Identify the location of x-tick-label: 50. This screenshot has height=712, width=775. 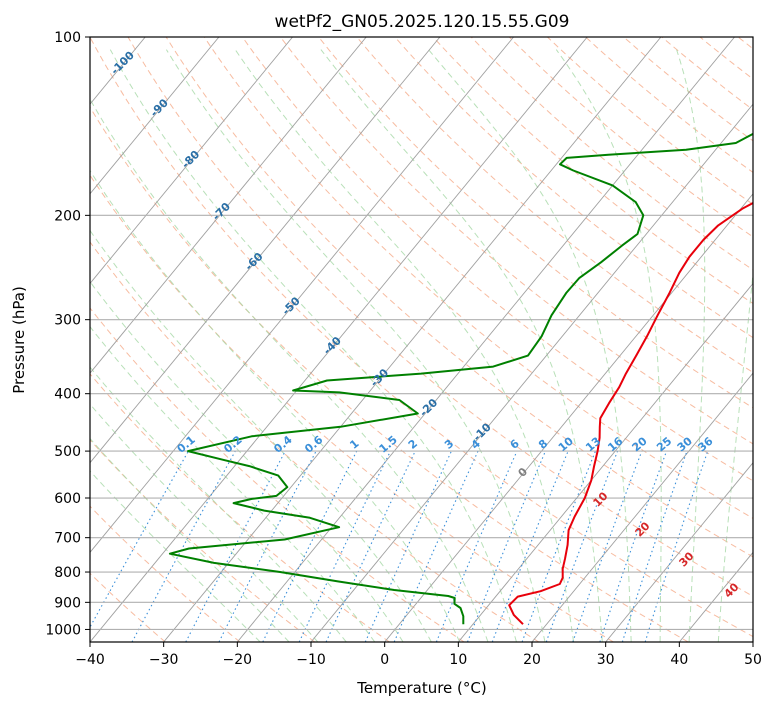
(753, 660).